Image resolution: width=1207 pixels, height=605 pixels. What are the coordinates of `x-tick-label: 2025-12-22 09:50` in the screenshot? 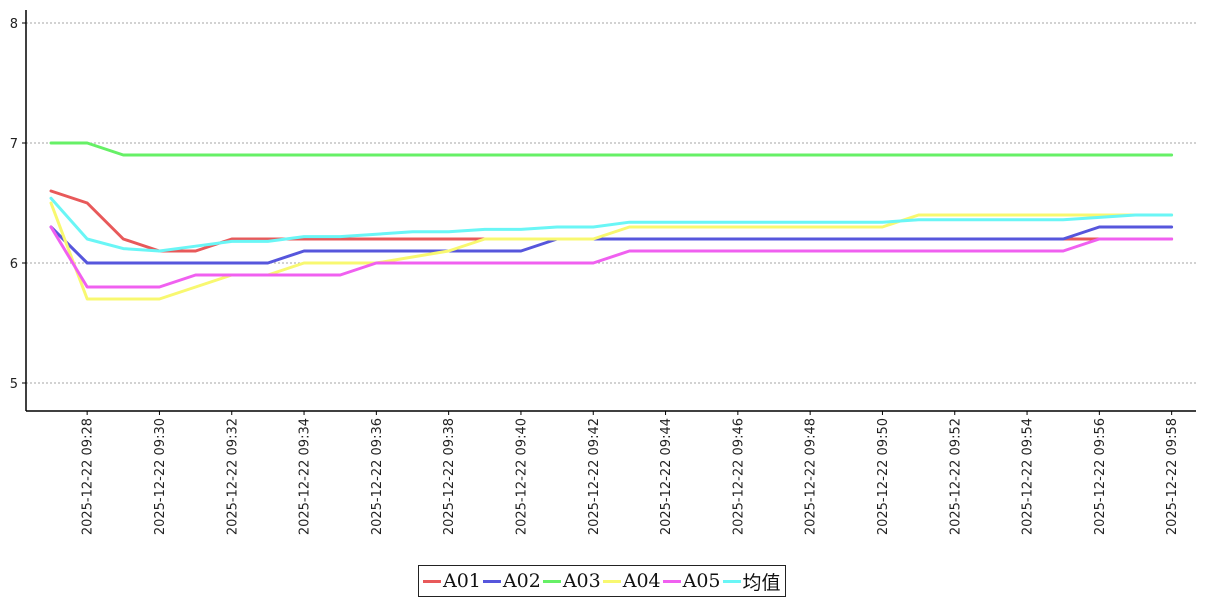 It's located at (883, 476).